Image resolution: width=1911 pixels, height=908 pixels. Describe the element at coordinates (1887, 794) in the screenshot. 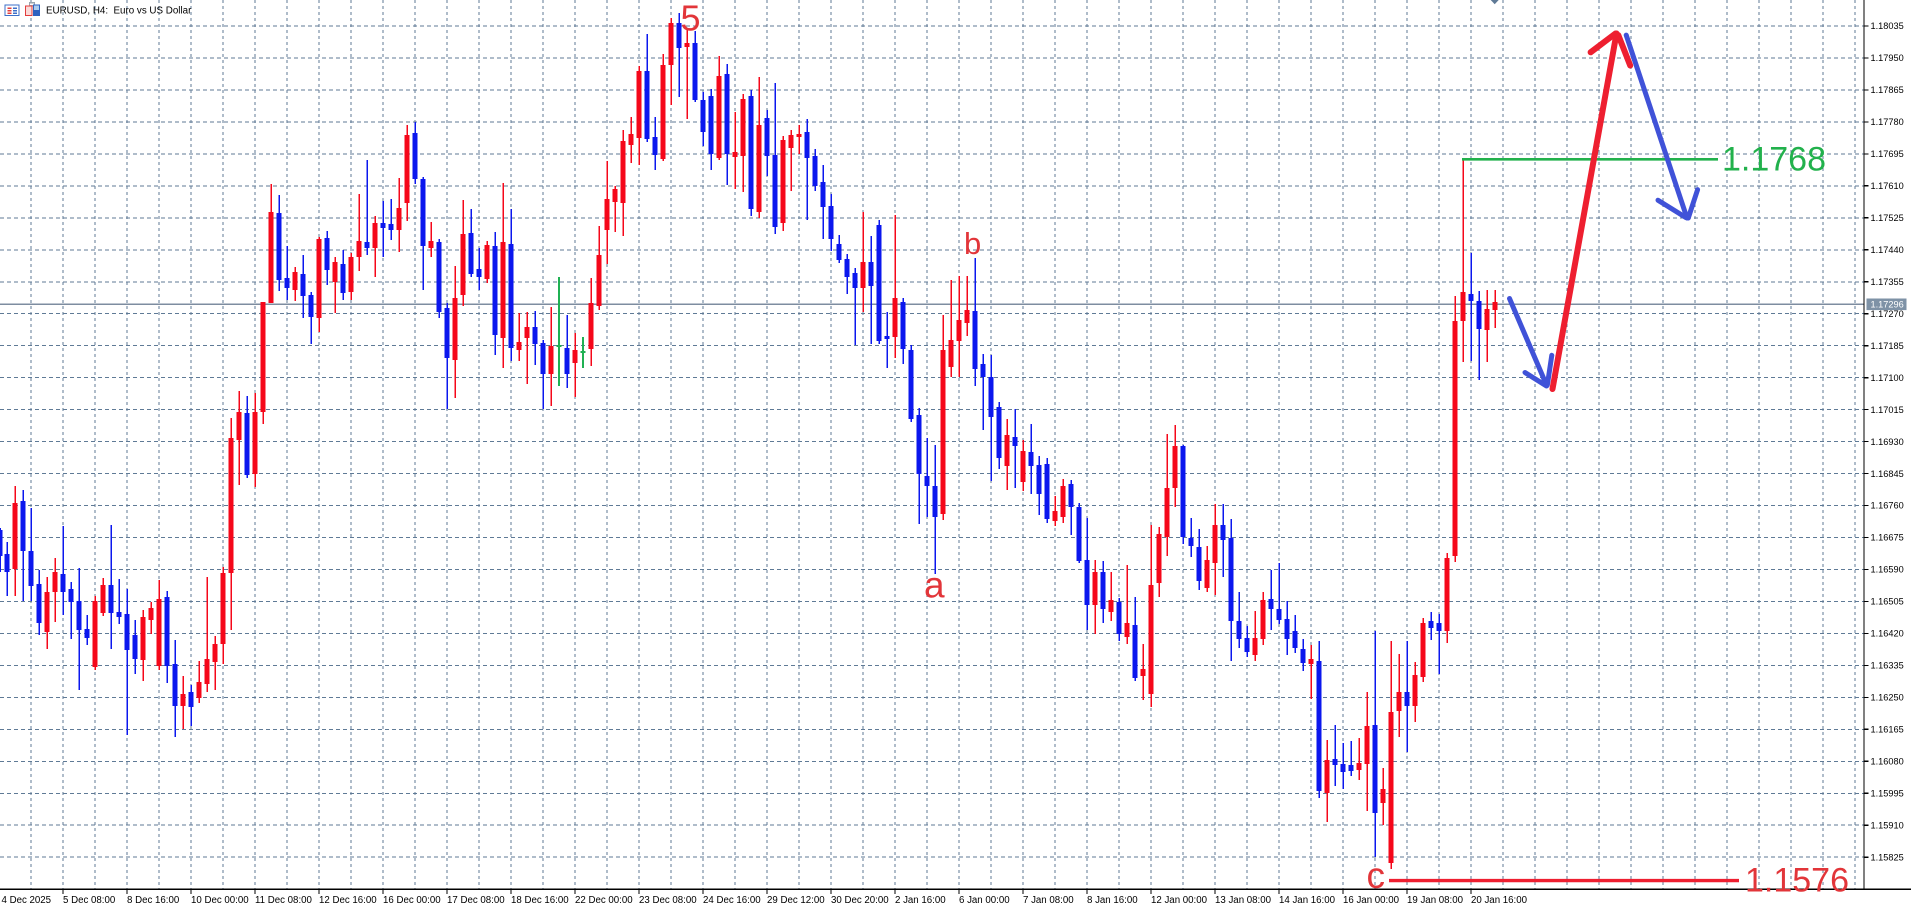

I see `svg-text: 1.15995` at that location.